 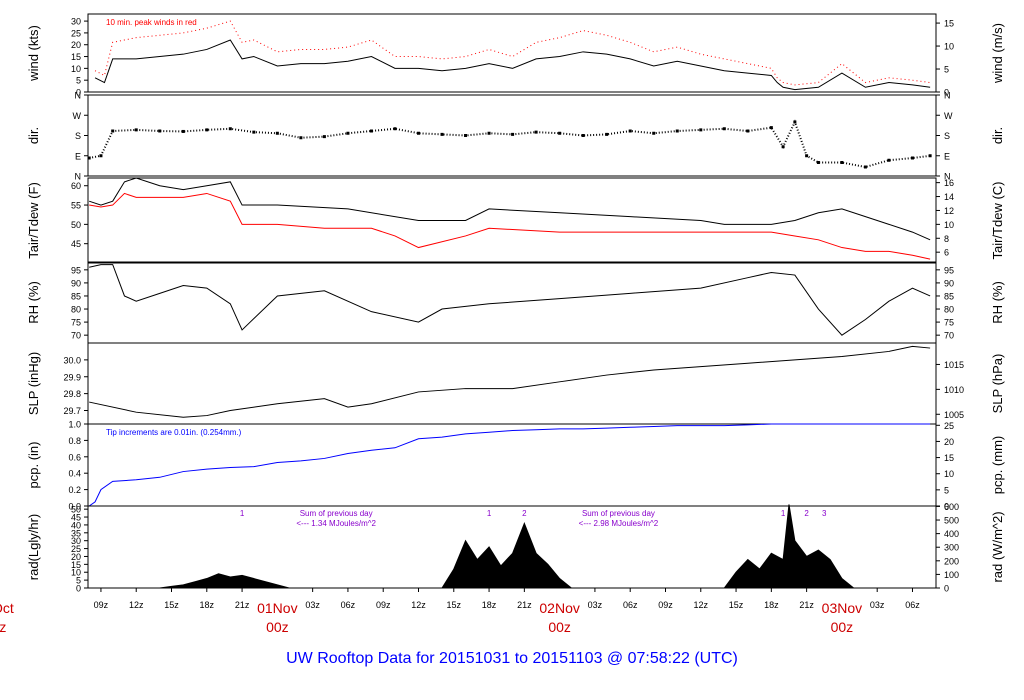 I want to click on pcp-ytick-label-right: 0, so click(x=946, y=507).